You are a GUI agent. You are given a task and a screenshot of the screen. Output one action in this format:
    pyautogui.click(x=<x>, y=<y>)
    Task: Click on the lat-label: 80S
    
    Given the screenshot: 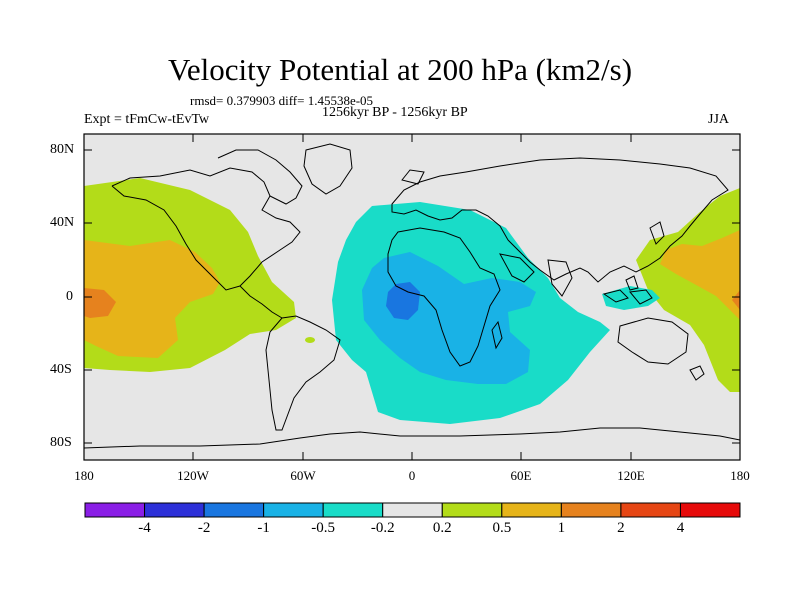 What is the action you would take?
    pyautogui.click(x=61, y=442)
    